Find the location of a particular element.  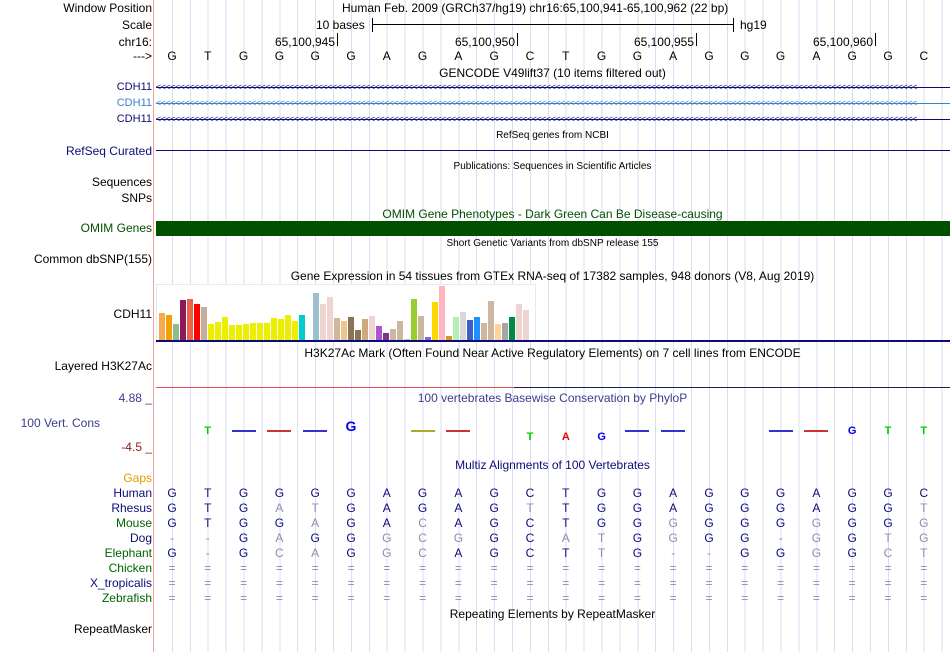

repeatmasker-title: Repeating Elements by RepeatMasker is located at coordinates (552, 614).